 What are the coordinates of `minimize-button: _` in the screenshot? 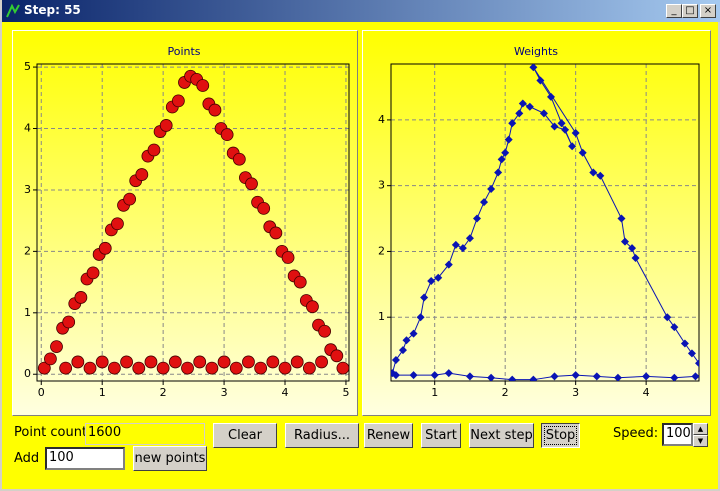 It's located at (674, 11).